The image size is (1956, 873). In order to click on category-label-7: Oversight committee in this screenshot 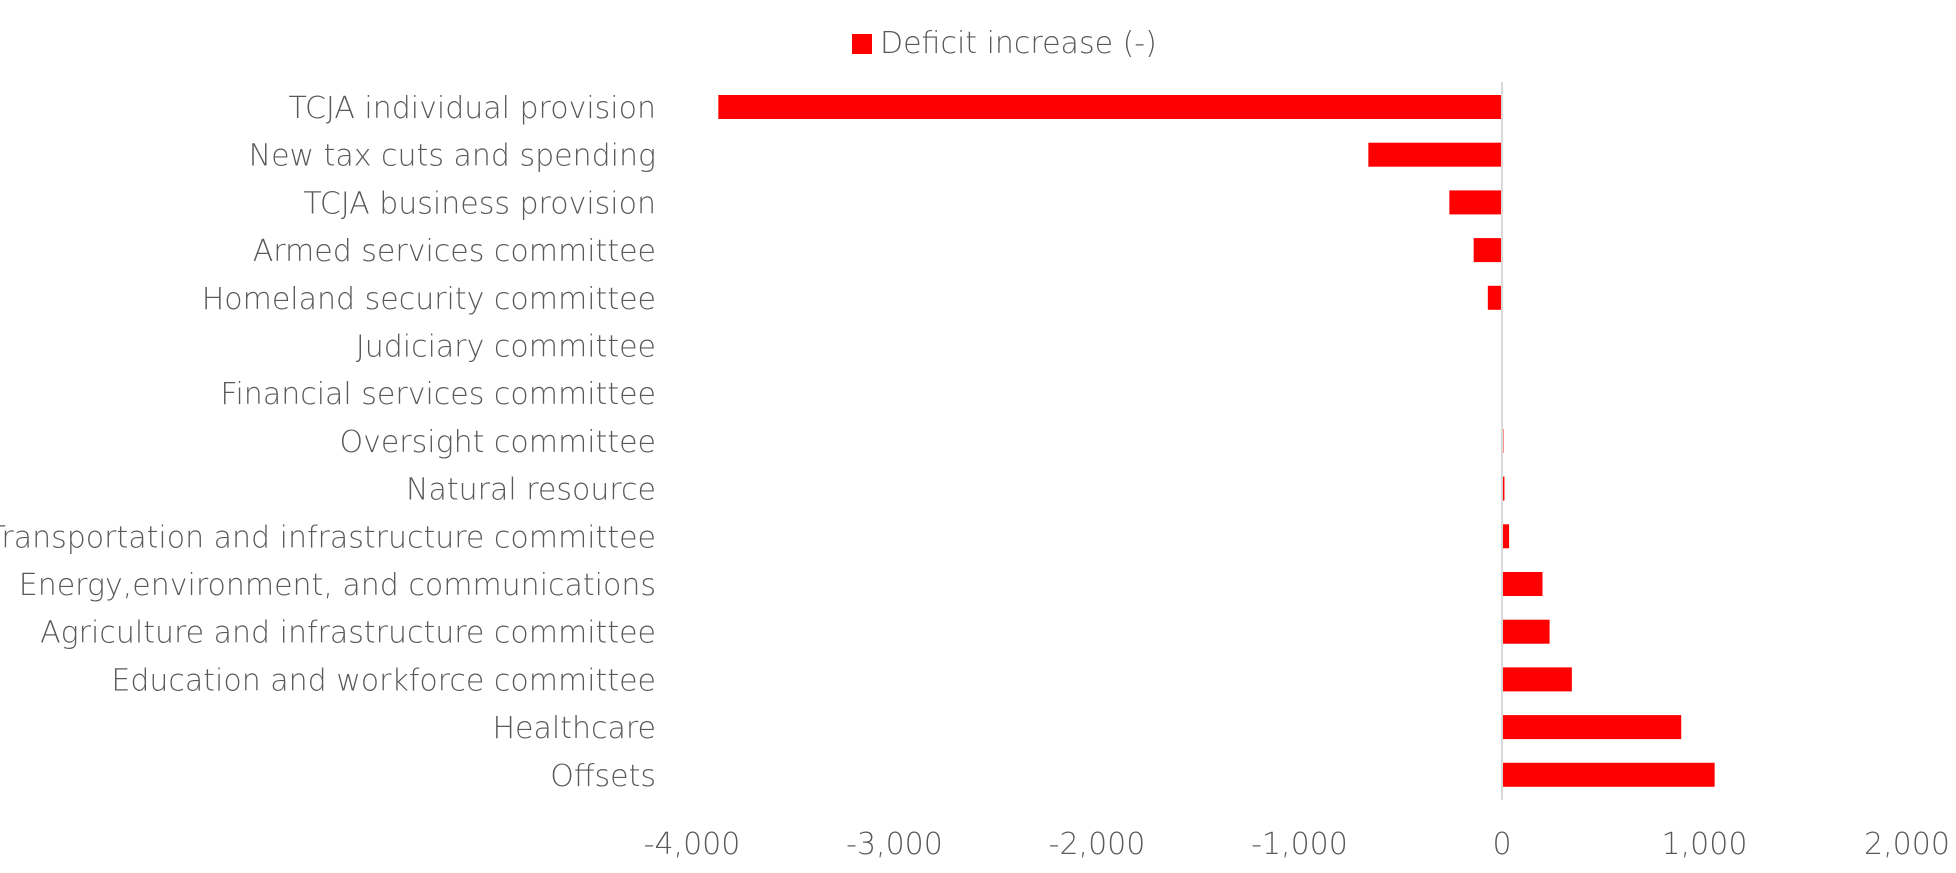, I will do `click(497, 442)`.